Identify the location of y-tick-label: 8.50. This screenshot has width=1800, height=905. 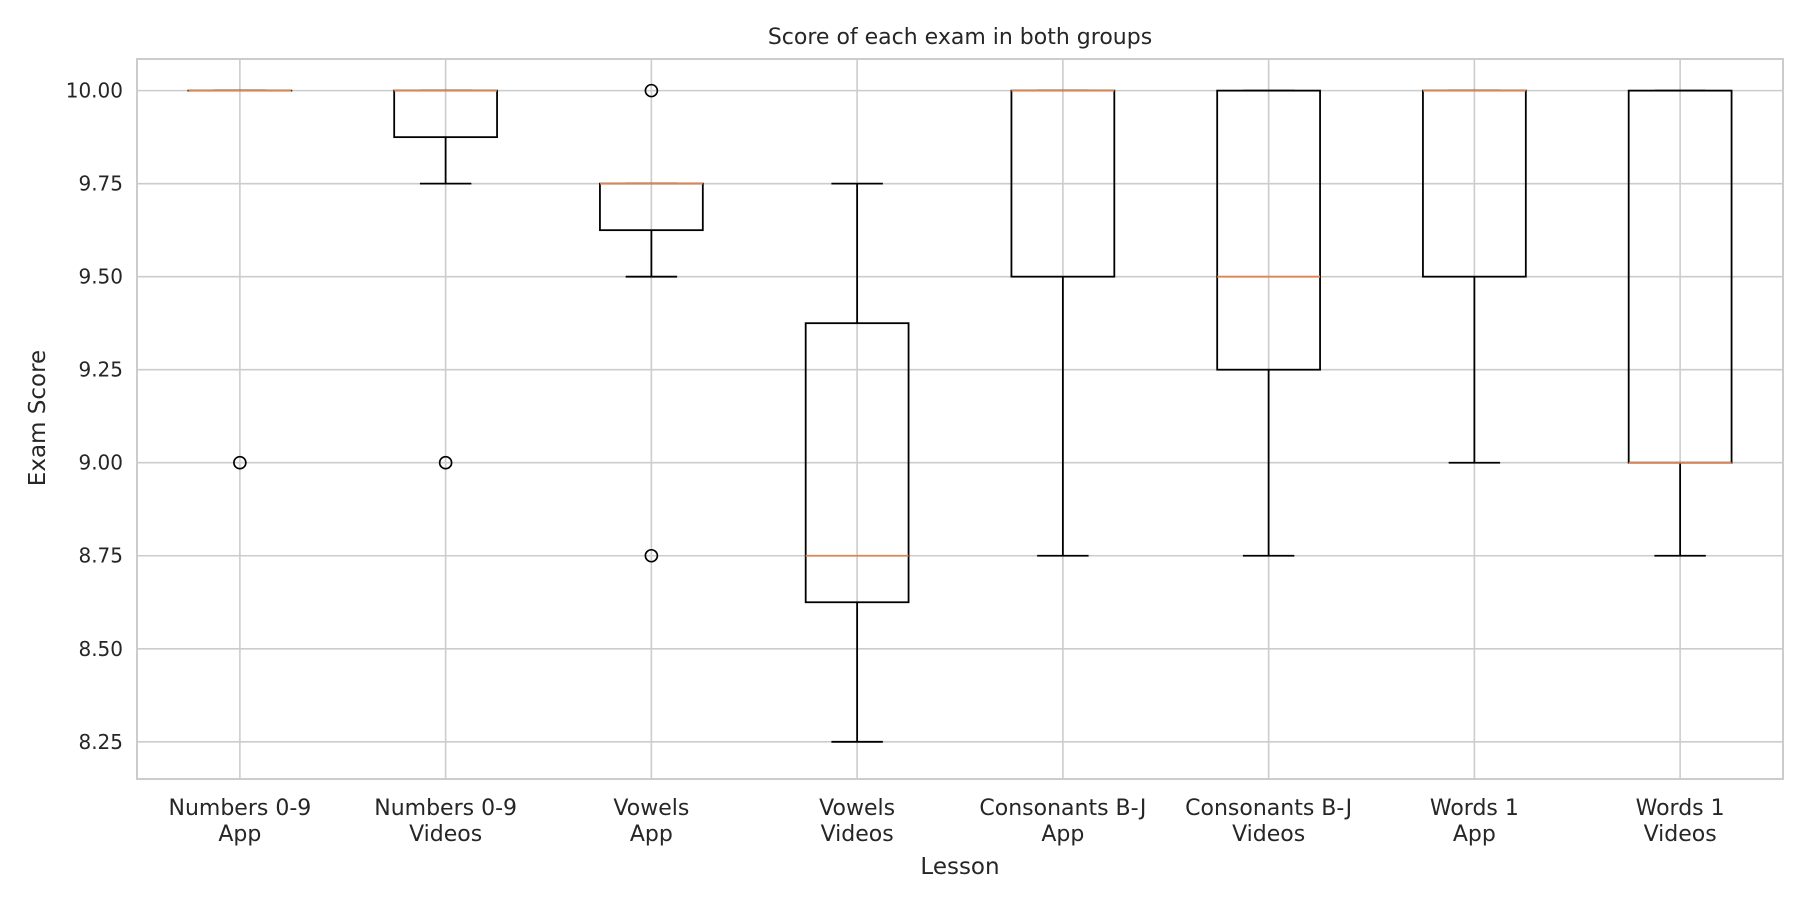
(100, 649).